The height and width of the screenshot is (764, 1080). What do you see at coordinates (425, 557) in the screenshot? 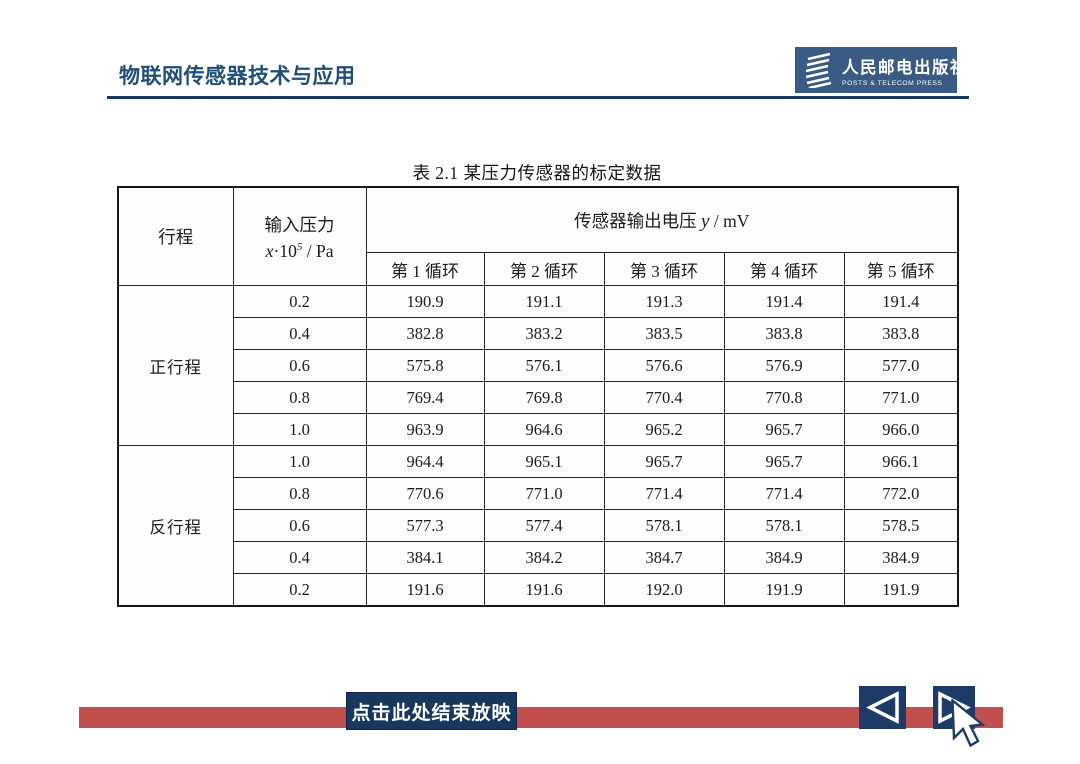
I see `value-cell: 384.1` at bounding box center [425, 557].